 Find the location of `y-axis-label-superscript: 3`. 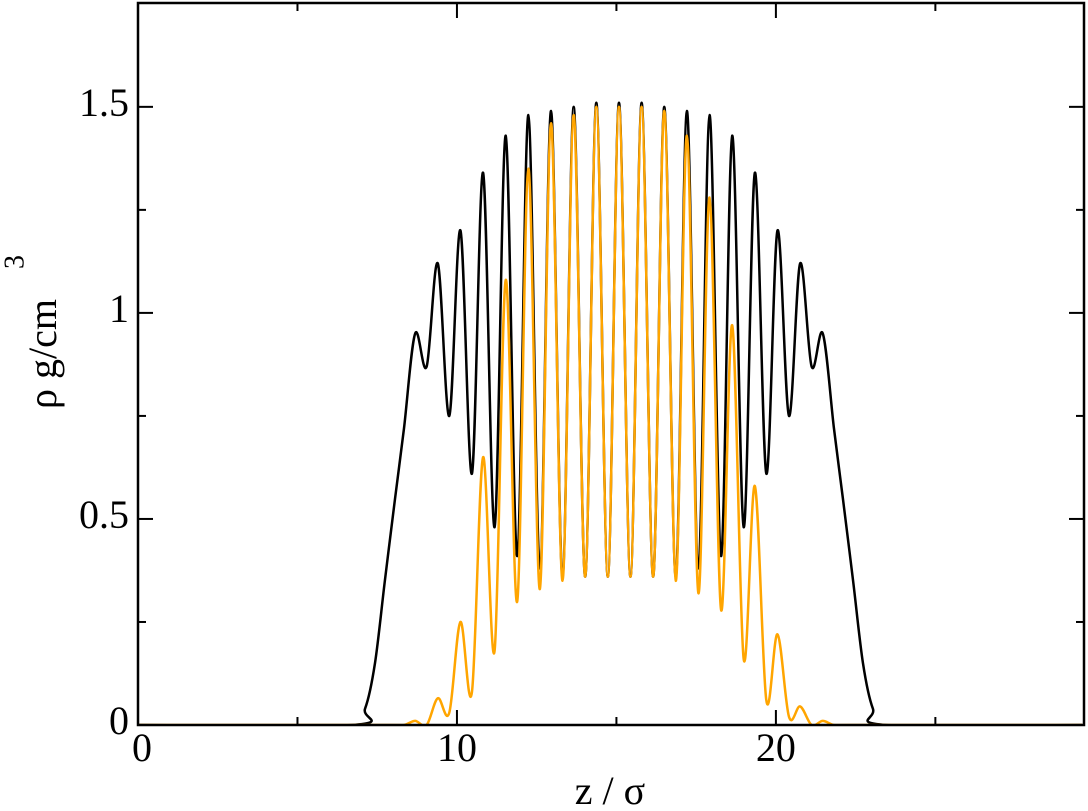

y-axis-label-superscript: 3 is located at coordinates (15, 262).